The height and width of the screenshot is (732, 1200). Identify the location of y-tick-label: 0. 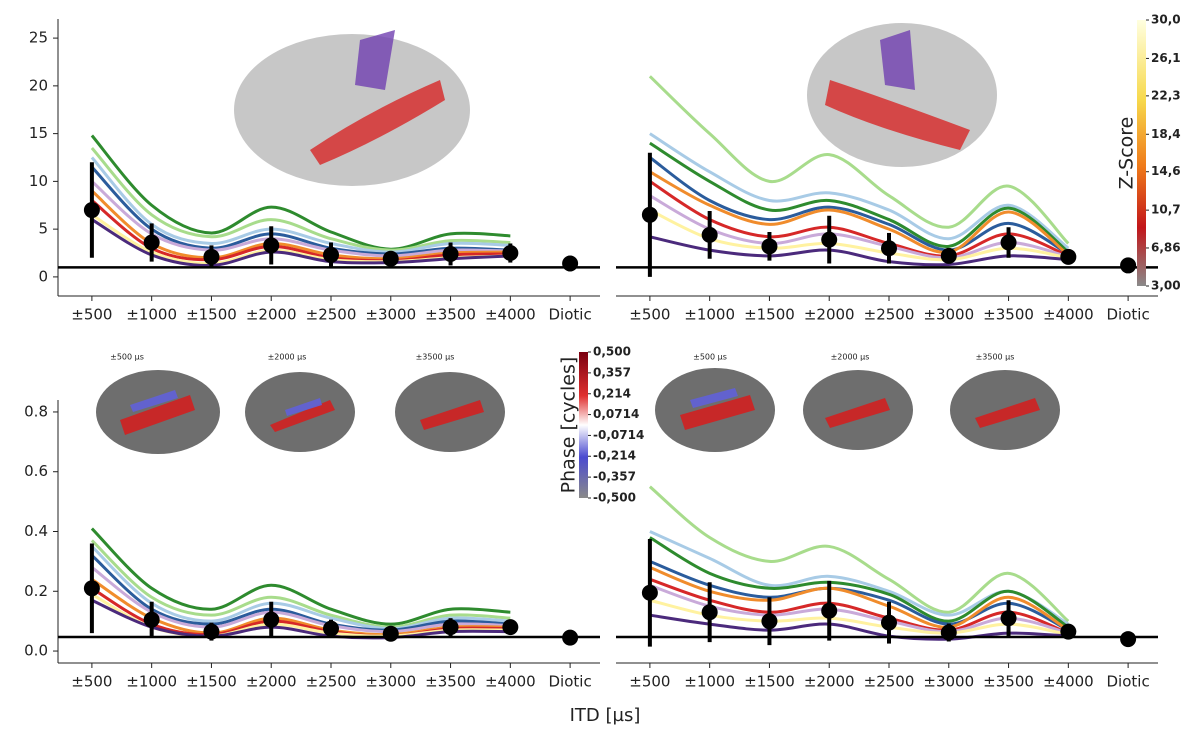
(43, 276).